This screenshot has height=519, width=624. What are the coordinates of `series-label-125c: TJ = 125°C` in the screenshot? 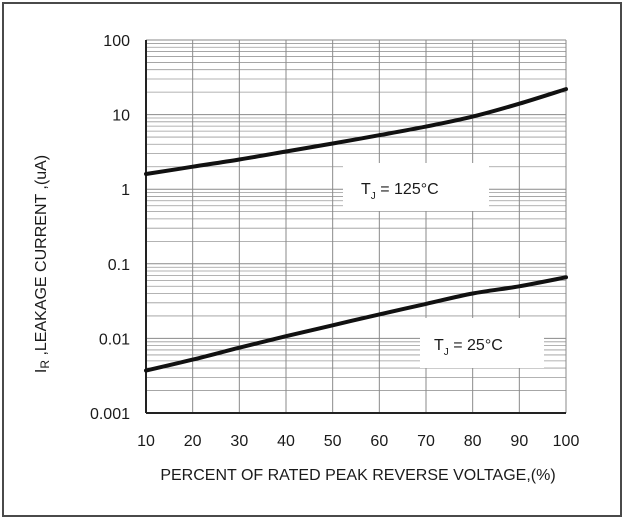 It's located at (400, 191).